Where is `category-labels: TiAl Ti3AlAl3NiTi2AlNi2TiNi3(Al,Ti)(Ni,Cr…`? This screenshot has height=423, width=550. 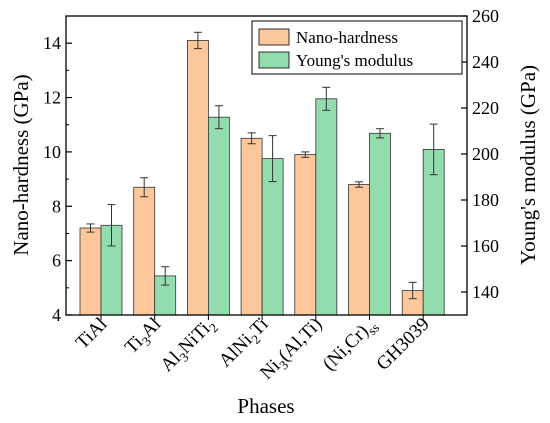 category-labels: TiAl Ti3AlAl3NiTi2AlNi2TiNi3(Al,Ti)(Ni,Cr… is located at coordinates (253, 349).